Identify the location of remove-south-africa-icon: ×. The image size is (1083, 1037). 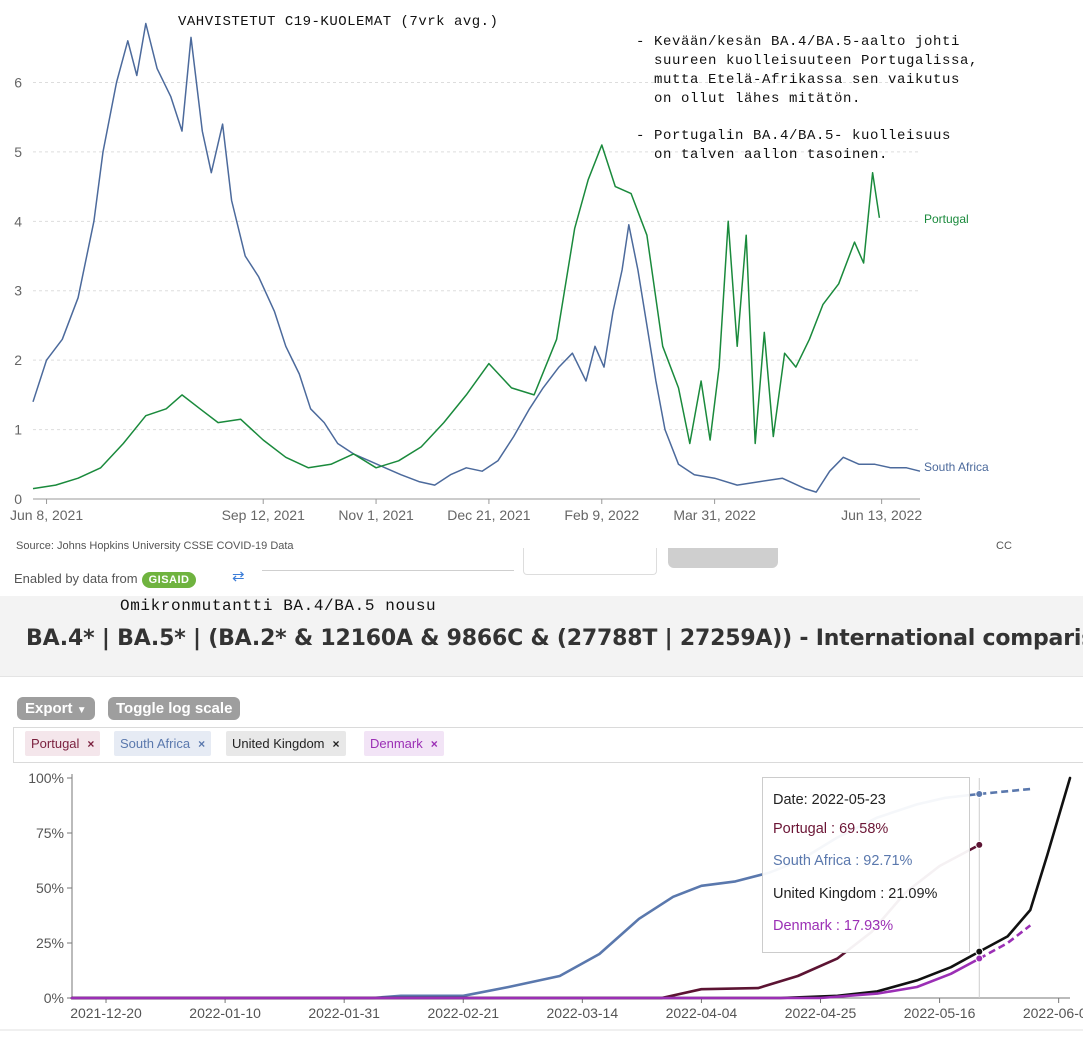
(202, 744).